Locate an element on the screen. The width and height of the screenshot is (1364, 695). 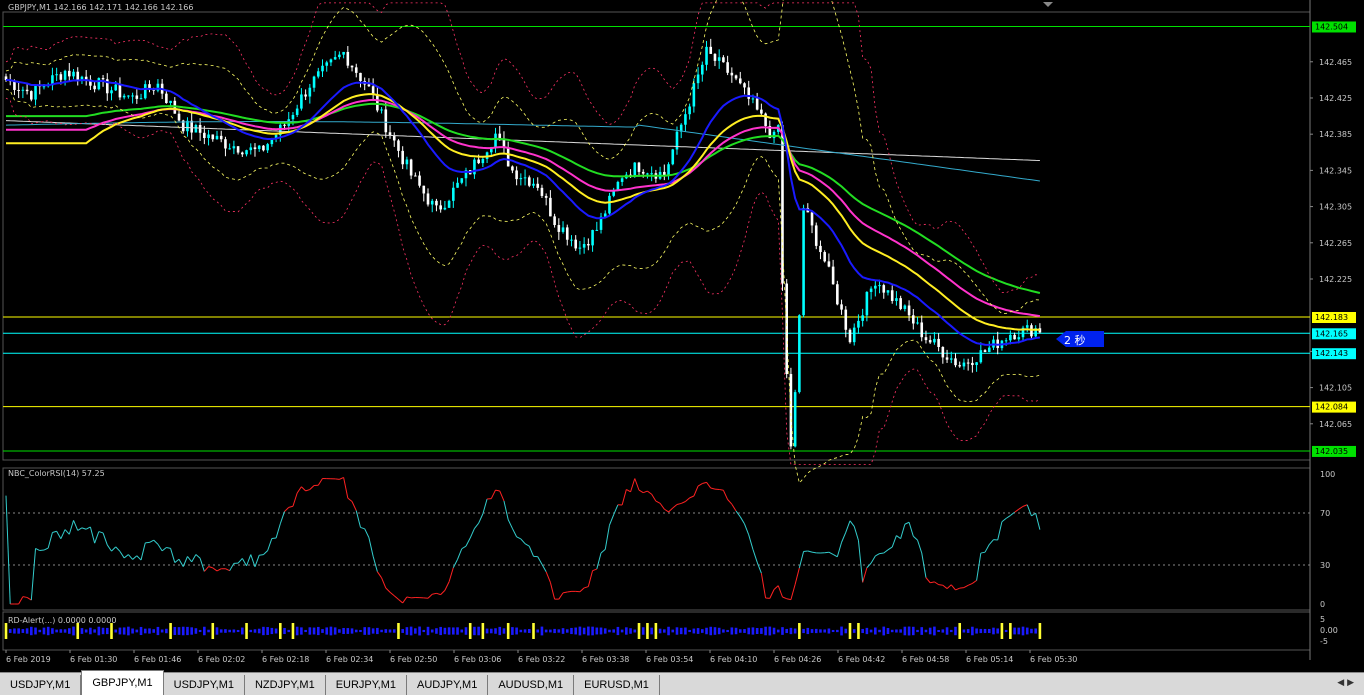
rd-axis-label: -5 is located at coordinates (1324, 641).